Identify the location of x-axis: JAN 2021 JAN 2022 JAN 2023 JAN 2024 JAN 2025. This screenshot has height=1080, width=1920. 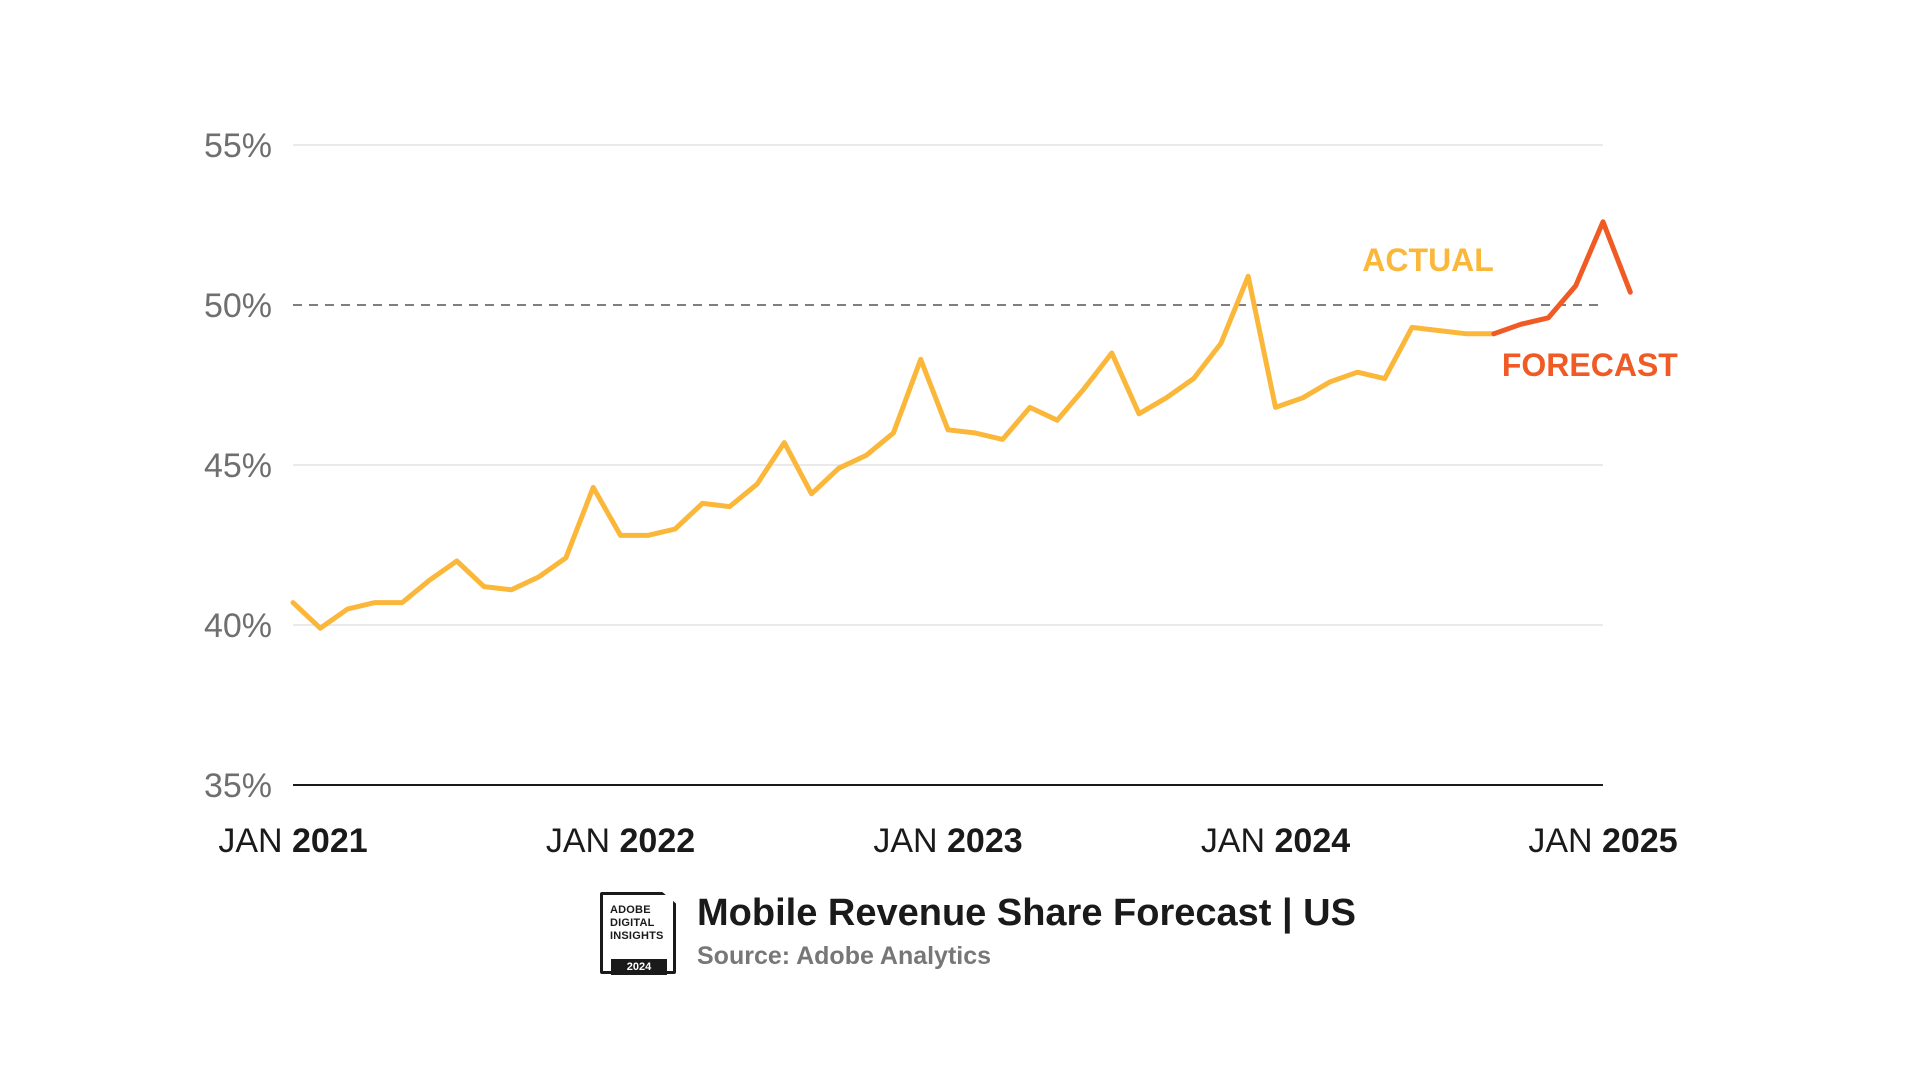
(947, 841).